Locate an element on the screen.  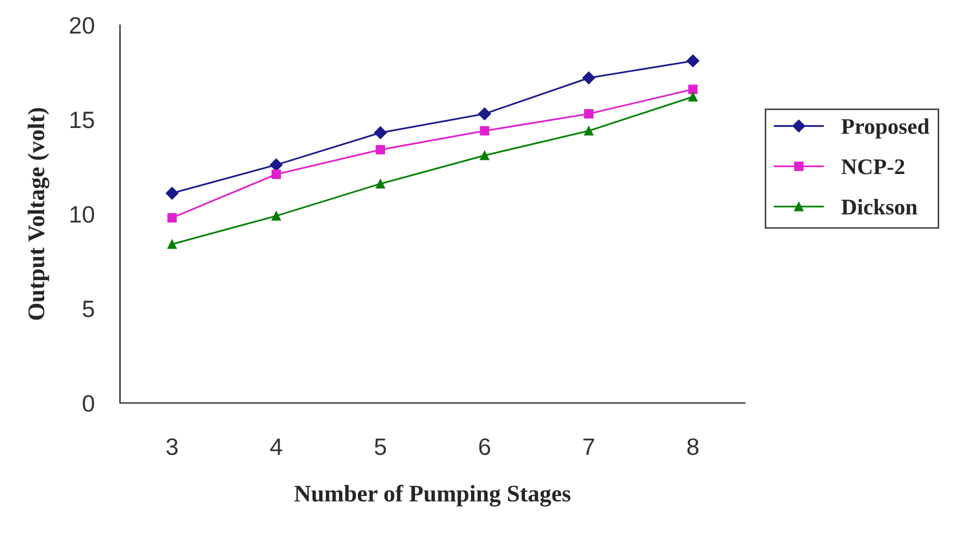
legend-label: NCP-2 is located at coordinates (872, 166).